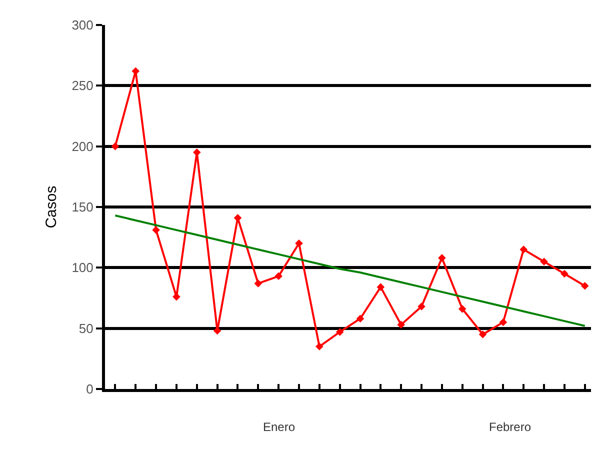 The width and height of the screenshot is (597, 461). Describe the element at coordinates (83, 268) in the screenshot. I see `y-tick-label: 100` at that location.